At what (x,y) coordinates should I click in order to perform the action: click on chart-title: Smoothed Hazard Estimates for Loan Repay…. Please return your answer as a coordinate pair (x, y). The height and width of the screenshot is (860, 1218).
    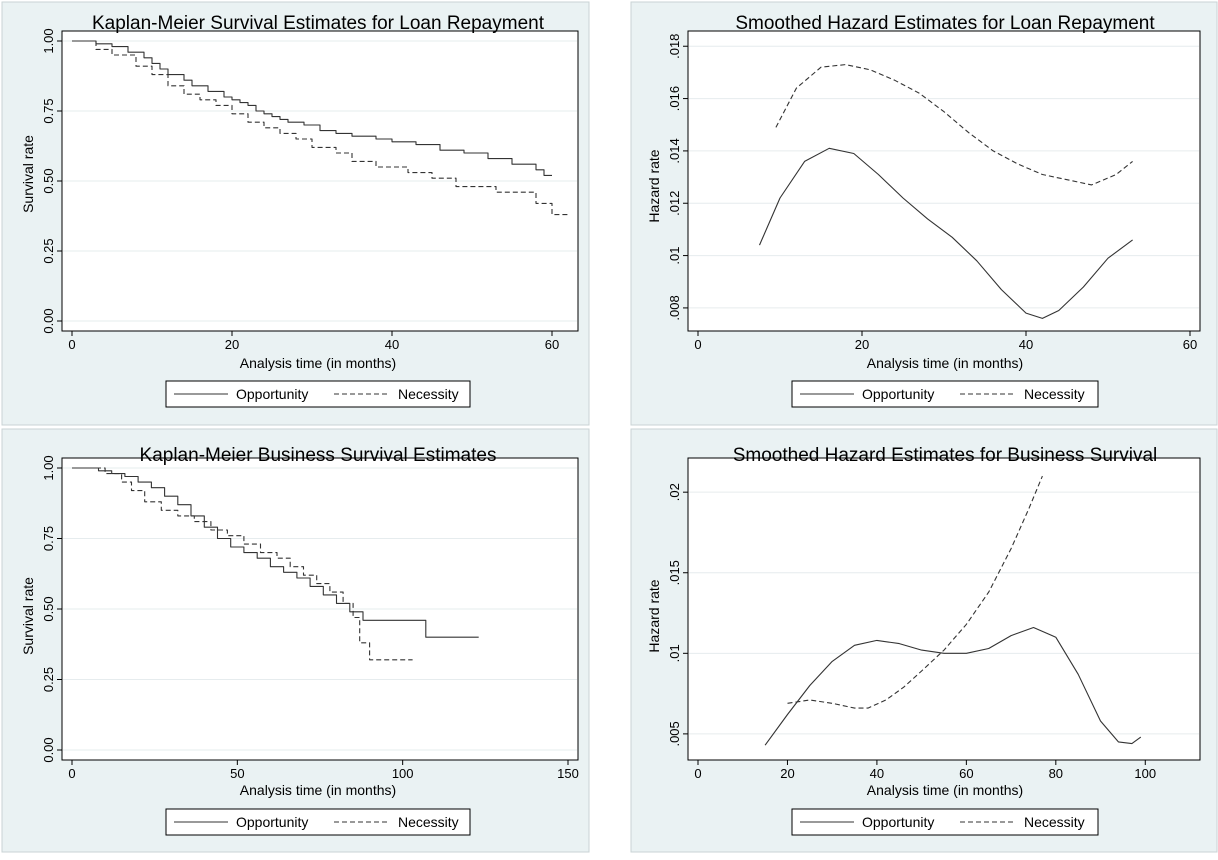
    Looking at the image, I should click on (945, 23).